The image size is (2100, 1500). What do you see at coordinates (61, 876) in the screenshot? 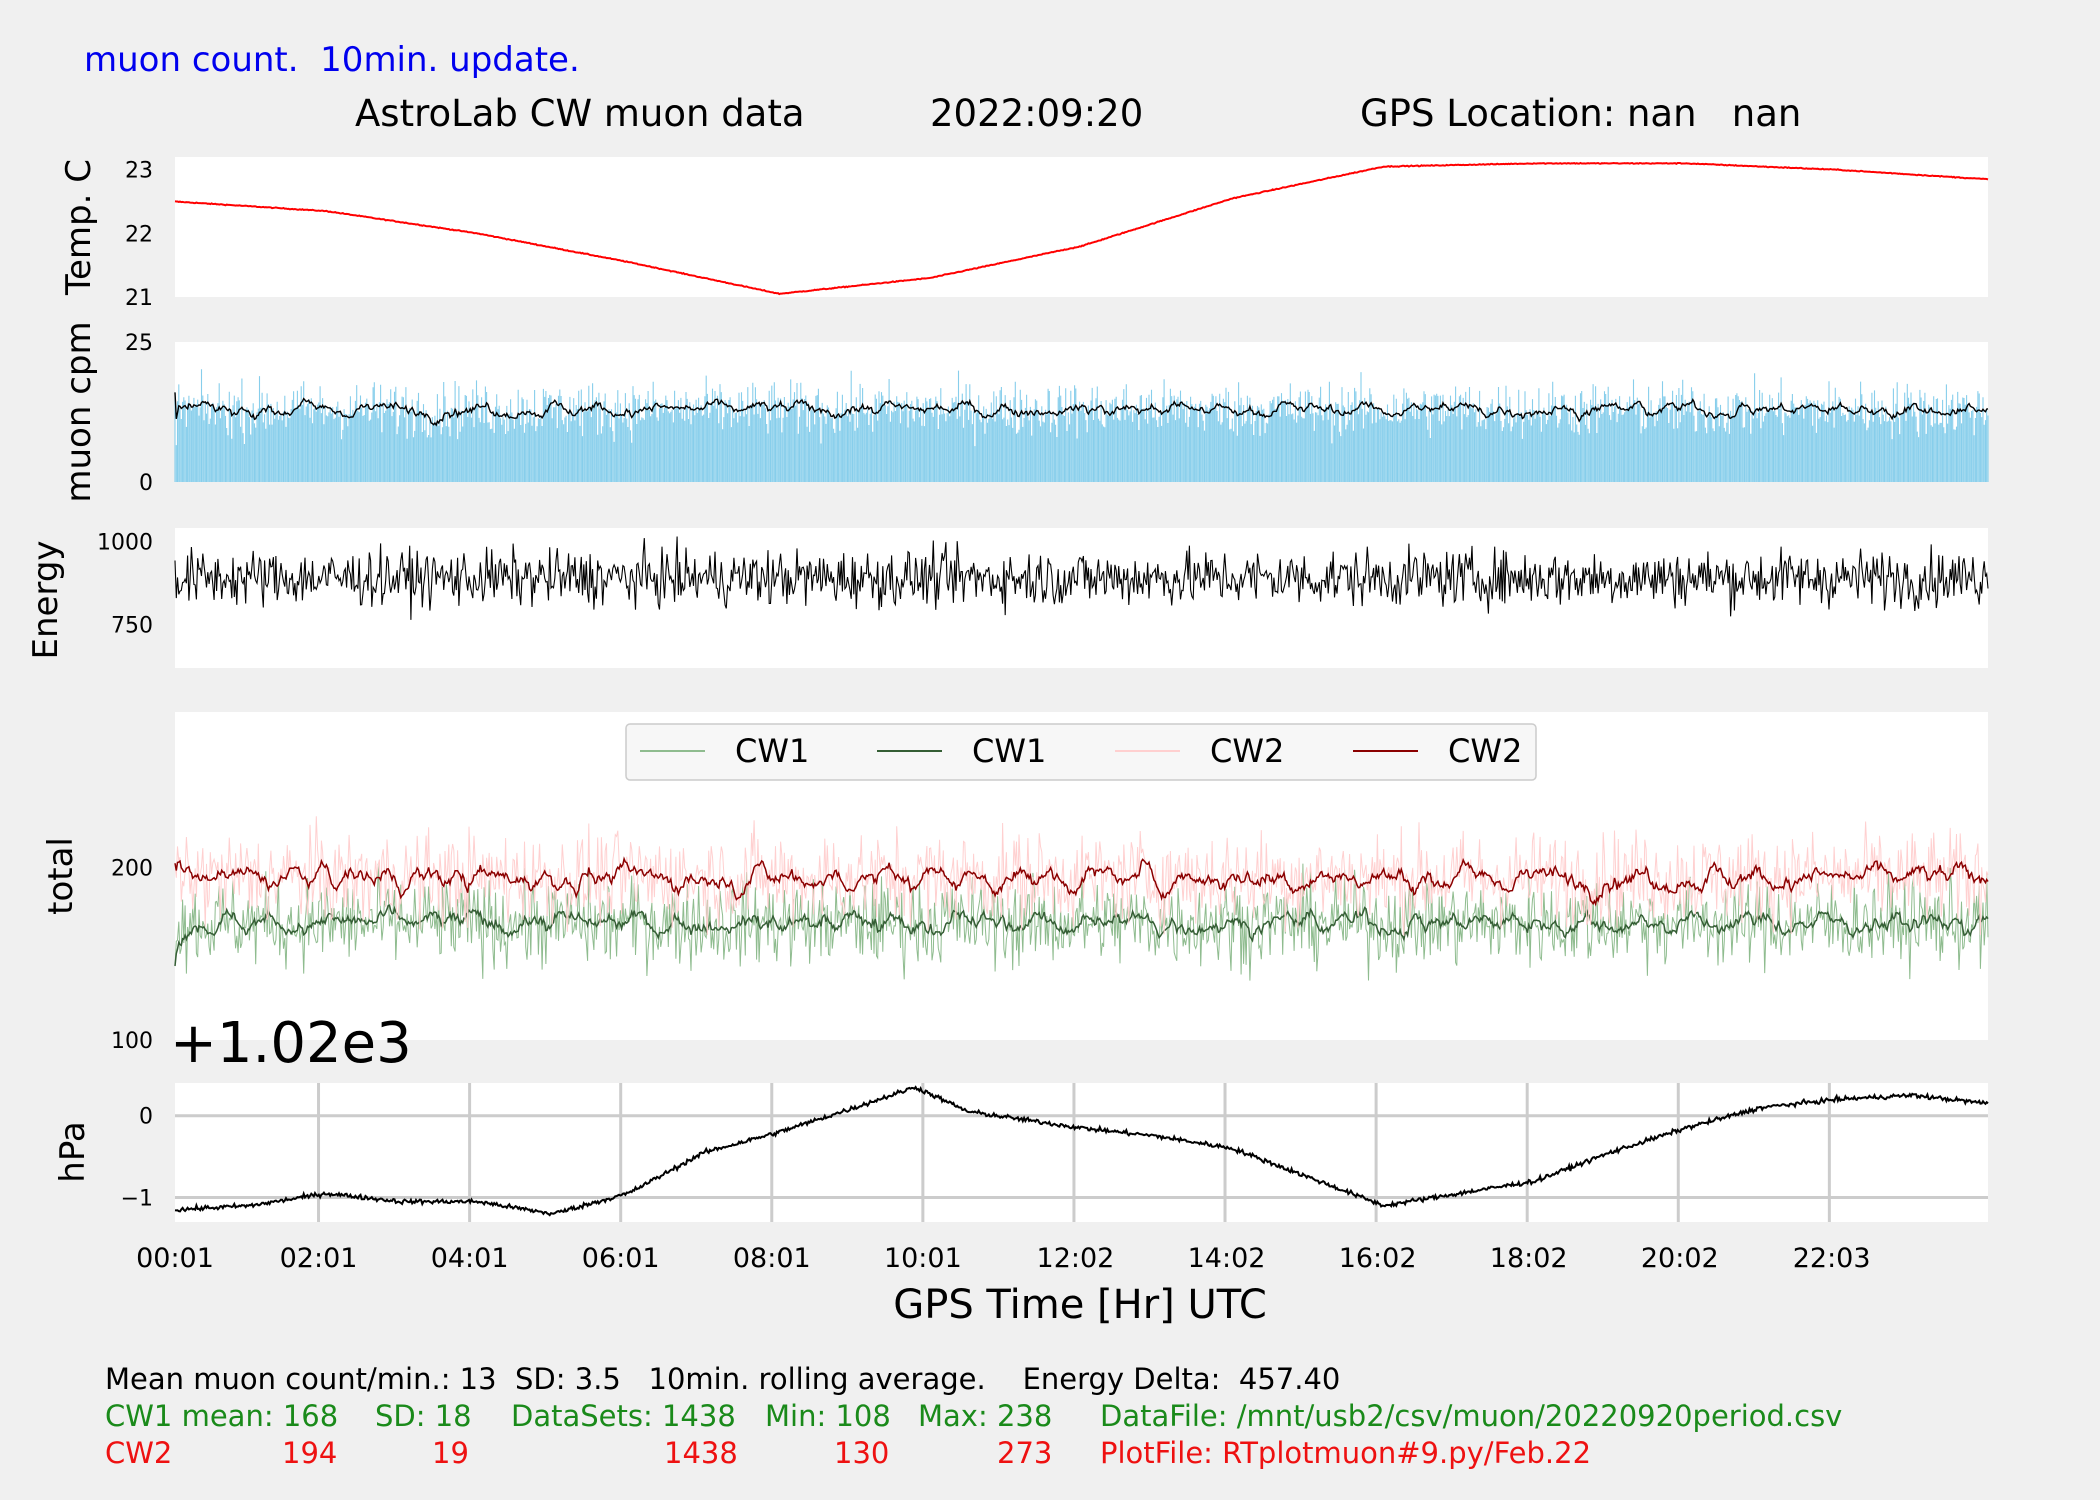
I see `total-ylabel: total` at bounding box center [61, 876].